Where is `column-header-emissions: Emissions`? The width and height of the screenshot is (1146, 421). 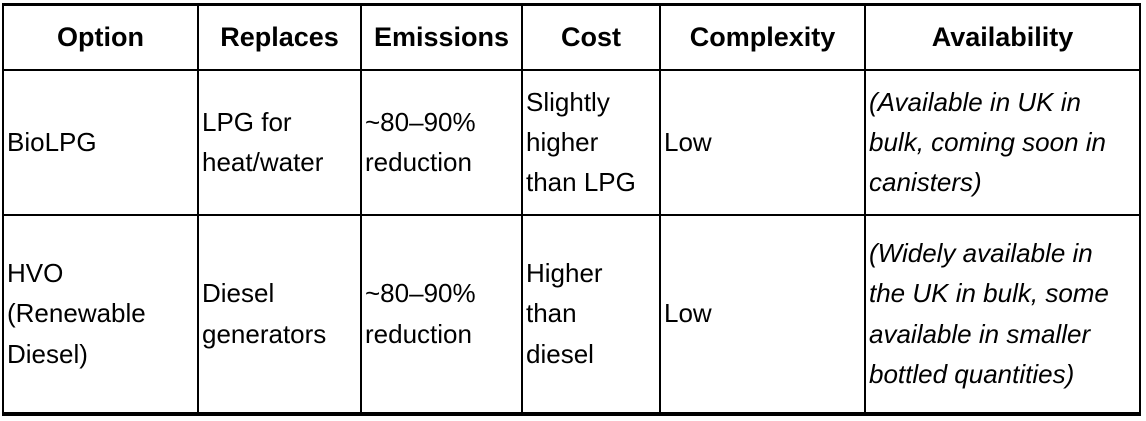 column-header-emissions: Emissions is located at coordinates (441, 37).